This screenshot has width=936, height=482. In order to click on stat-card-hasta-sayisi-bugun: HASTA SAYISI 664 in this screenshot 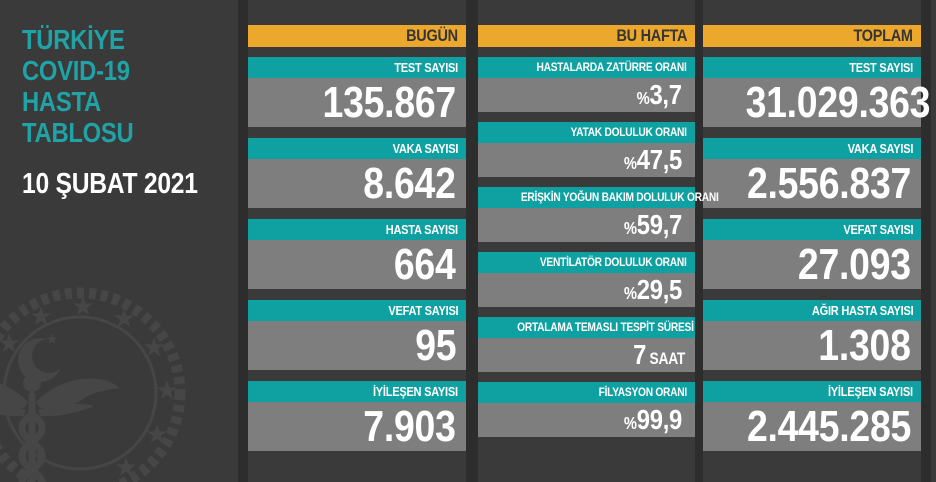, I will do `click(357, 254)`.